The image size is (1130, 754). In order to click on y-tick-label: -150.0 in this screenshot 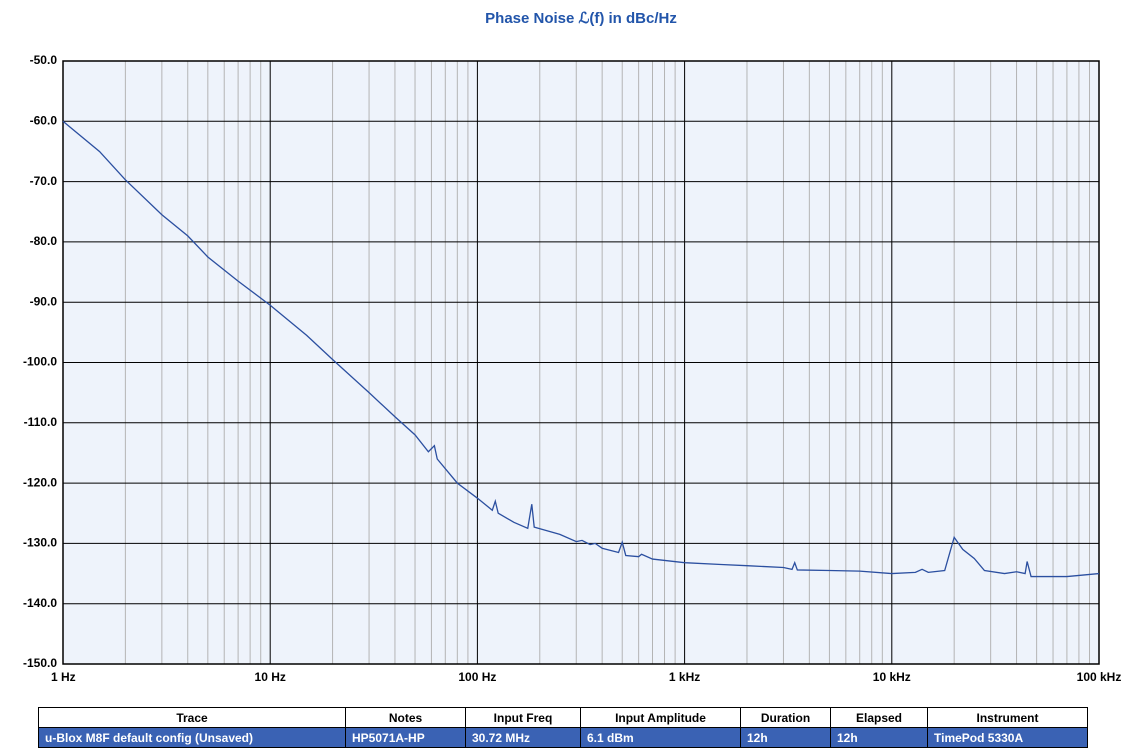, I will do `click(40, 663)`.